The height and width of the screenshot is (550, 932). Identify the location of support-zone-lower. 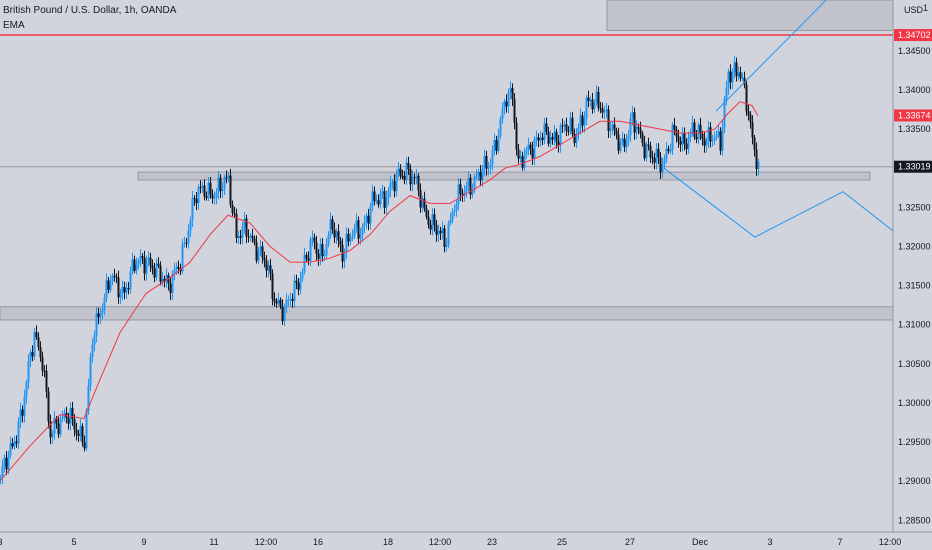
(447, 313).